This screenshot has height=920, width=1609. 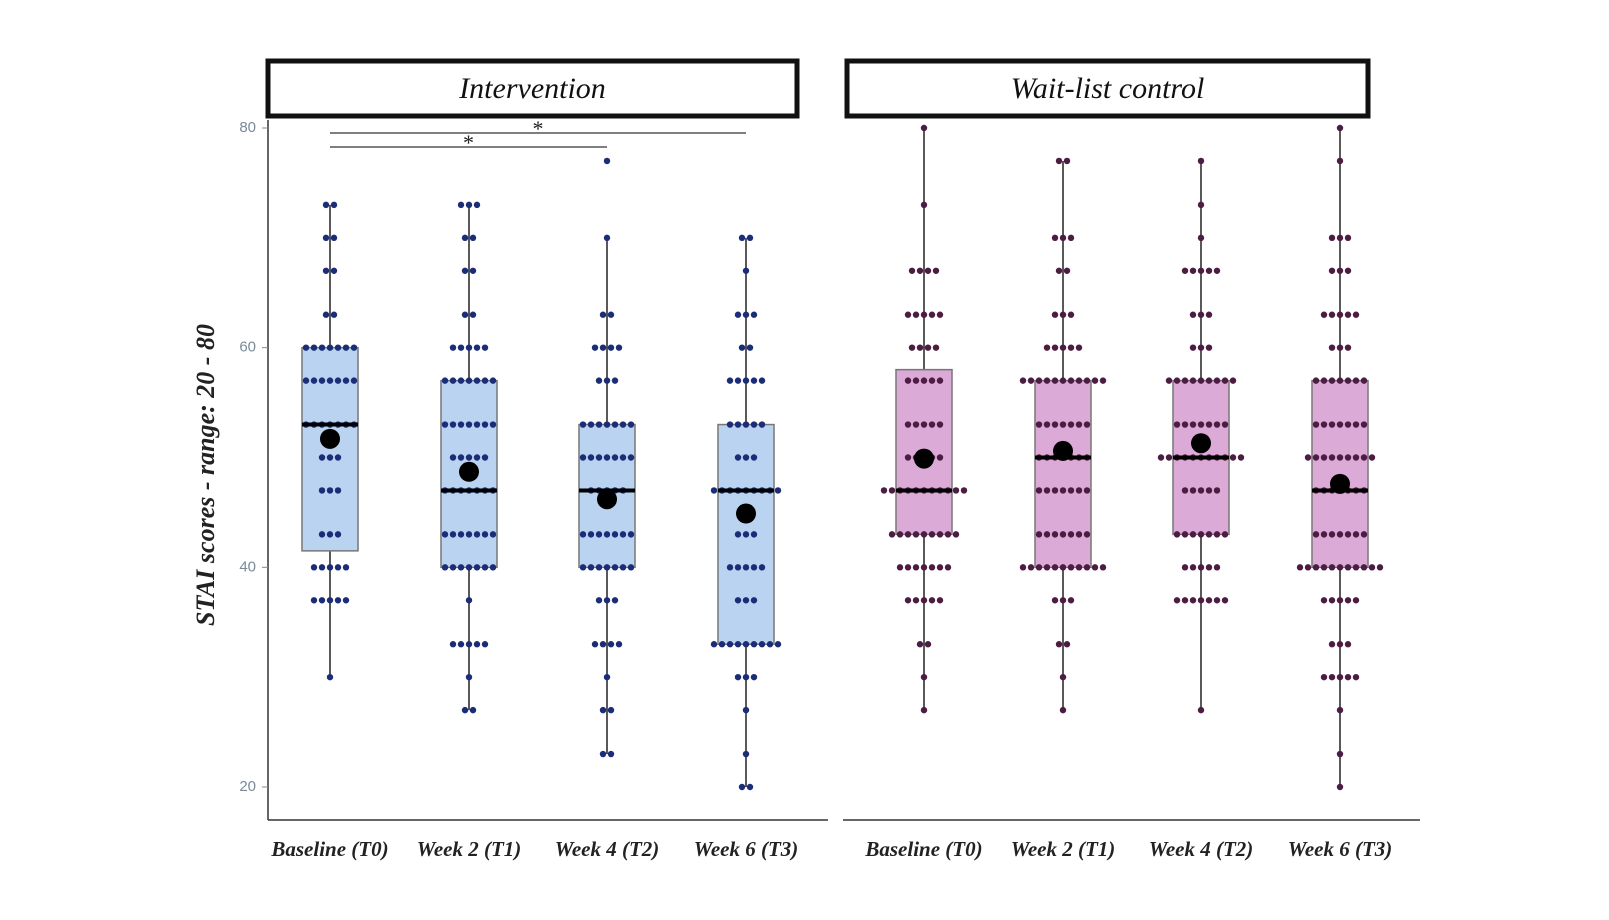 I want to click on strip-label: Wait-list control, so click(x=1108, y=88).